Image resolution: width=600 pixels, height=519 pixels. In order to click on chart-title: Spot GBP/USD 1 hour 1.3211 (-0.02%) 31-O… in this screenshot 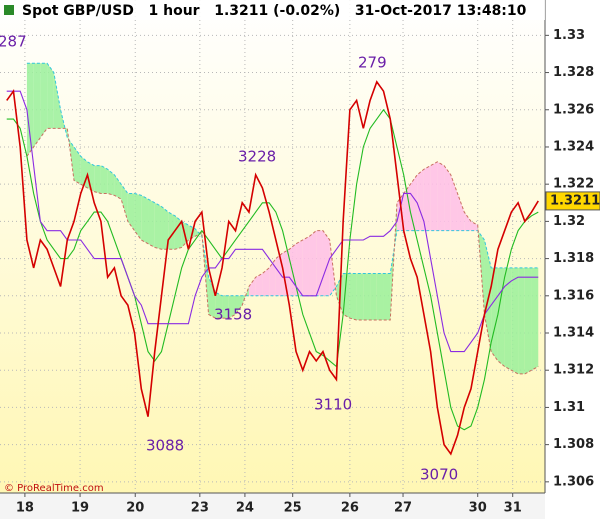, I will do `click(274, 11)`.